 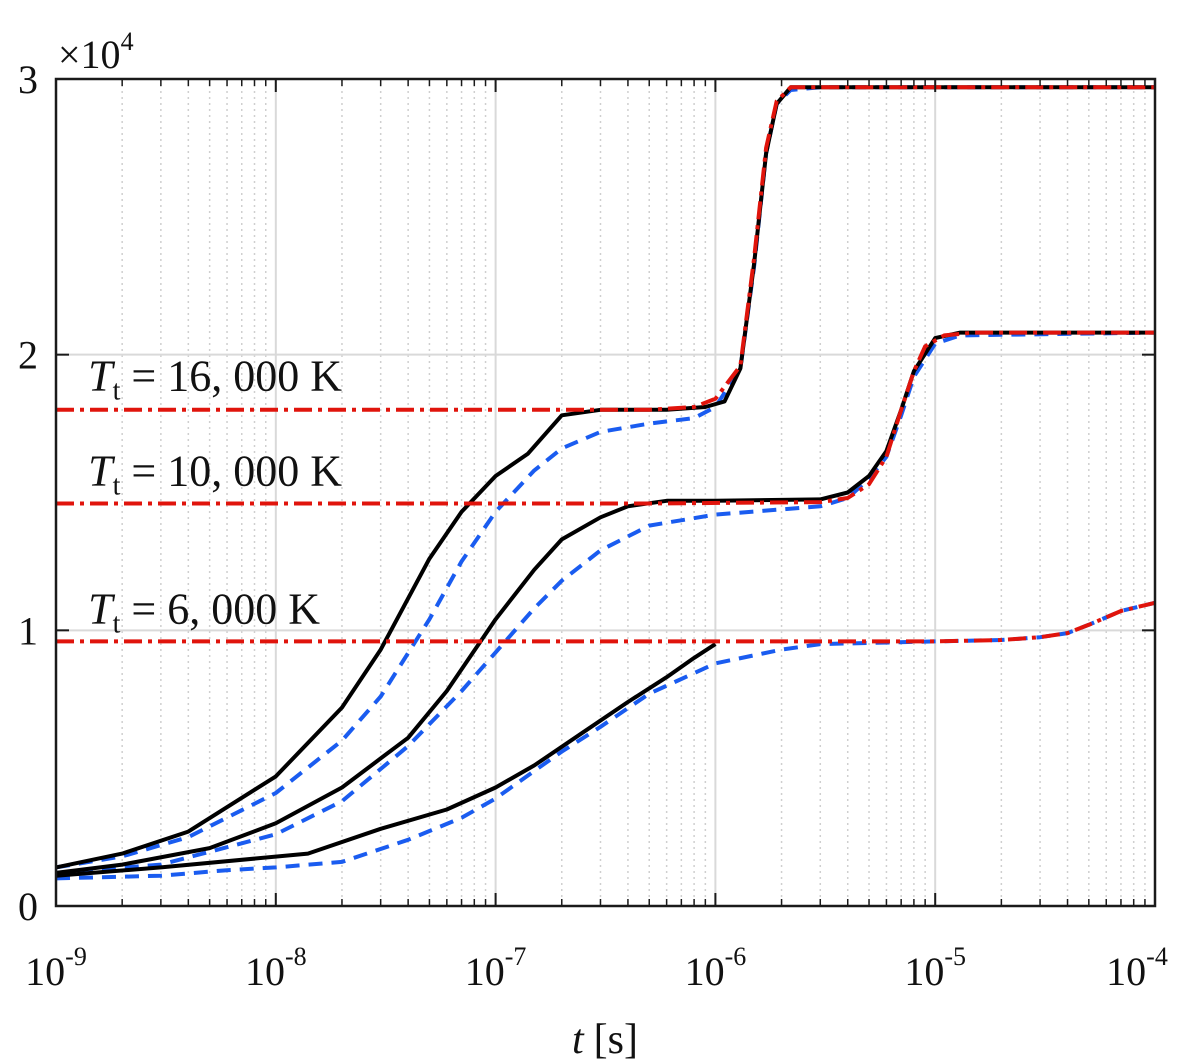 What do you see at coordinates (220, 608) in the screenshot?
I see `annotation-value: = 6, 000 K` at bounding box center [220, 608].